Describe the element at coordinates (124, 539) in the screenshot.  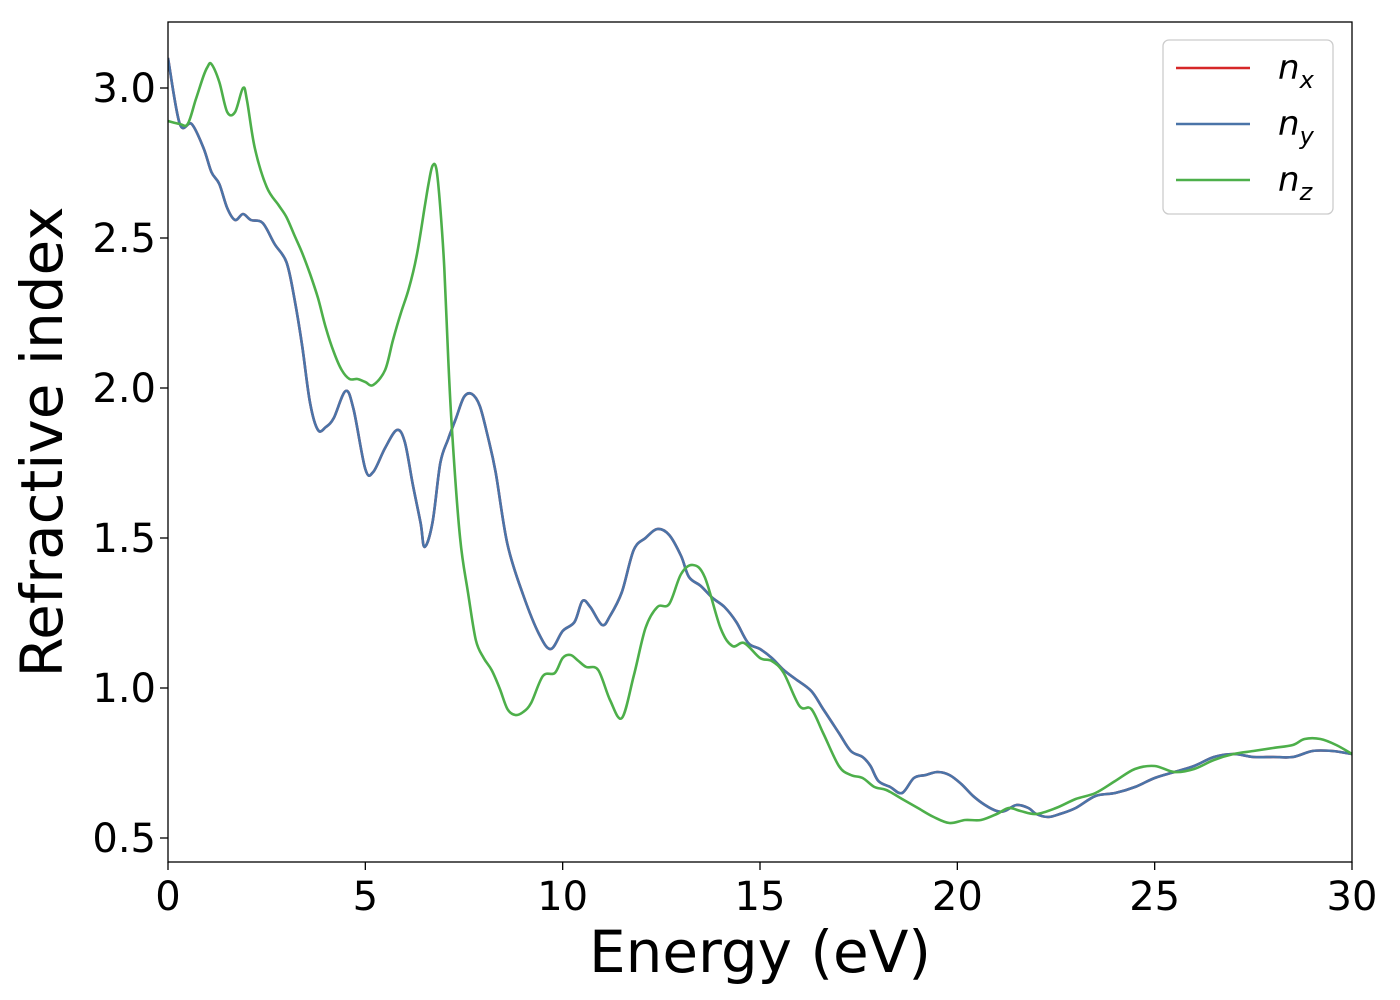
I see `y-tick-label: 1.5` at that location.